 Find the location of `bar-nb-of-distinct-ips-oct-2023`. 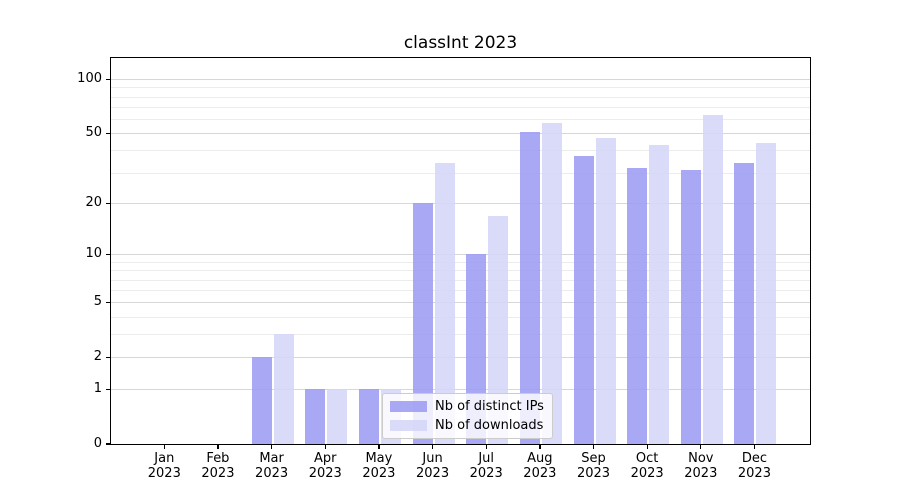

bar-nb-of-distinct-ips-oct-2023 is located at coordinates (637, 305).